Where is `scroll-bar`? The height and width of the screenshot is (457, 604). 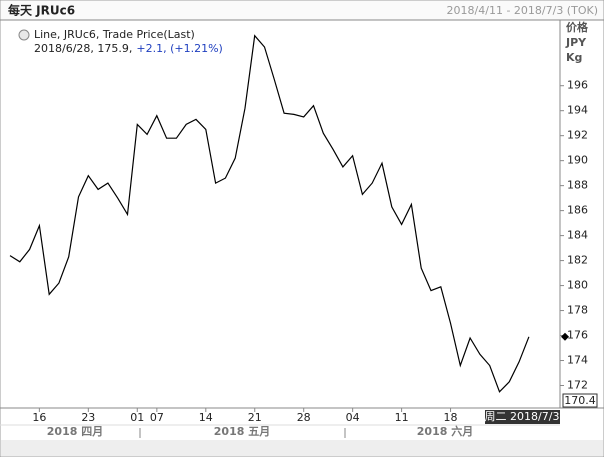
scroll-bar is located at coordinates (302, 448).